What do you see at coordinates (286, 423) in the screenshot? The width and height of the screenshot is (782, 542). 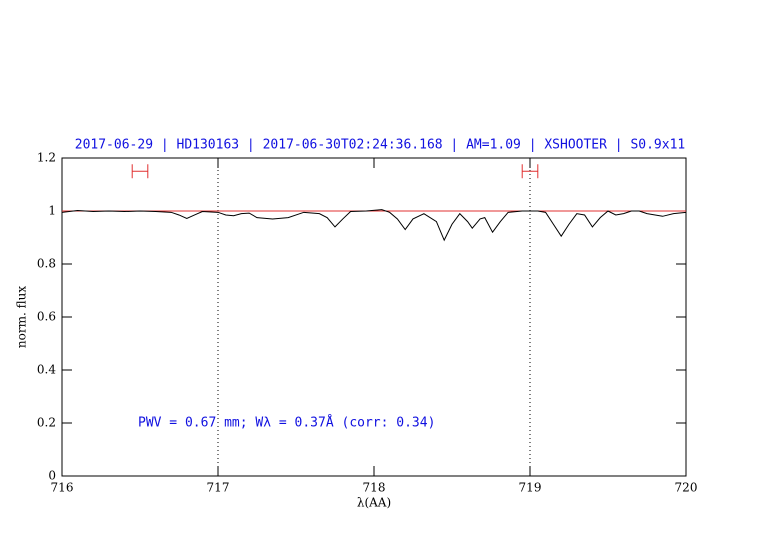 I see `annotation: PWV = 0.67 mm; Wλ = 0.37Å (corr: 0.34)` at bounding box center [286, 423].